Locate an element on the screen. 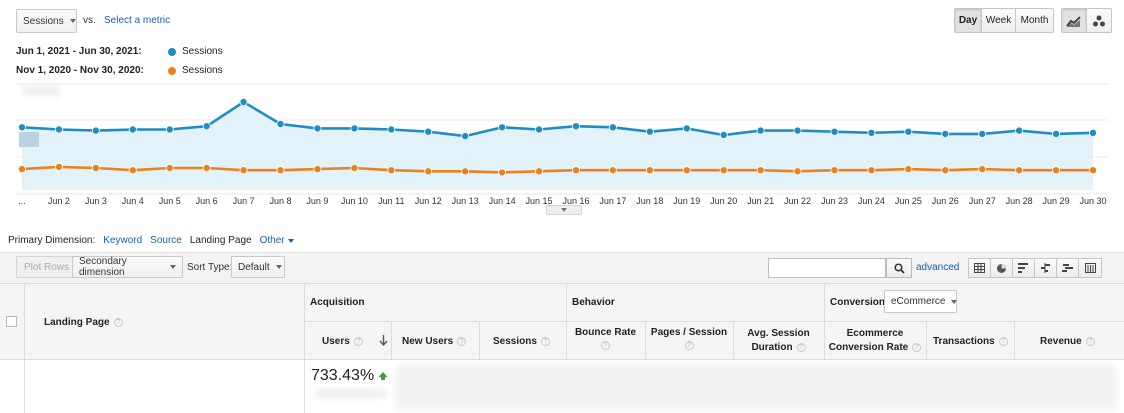 The image size is (1124, 413). dimension-source: Source is located at coordinates (166, 240).